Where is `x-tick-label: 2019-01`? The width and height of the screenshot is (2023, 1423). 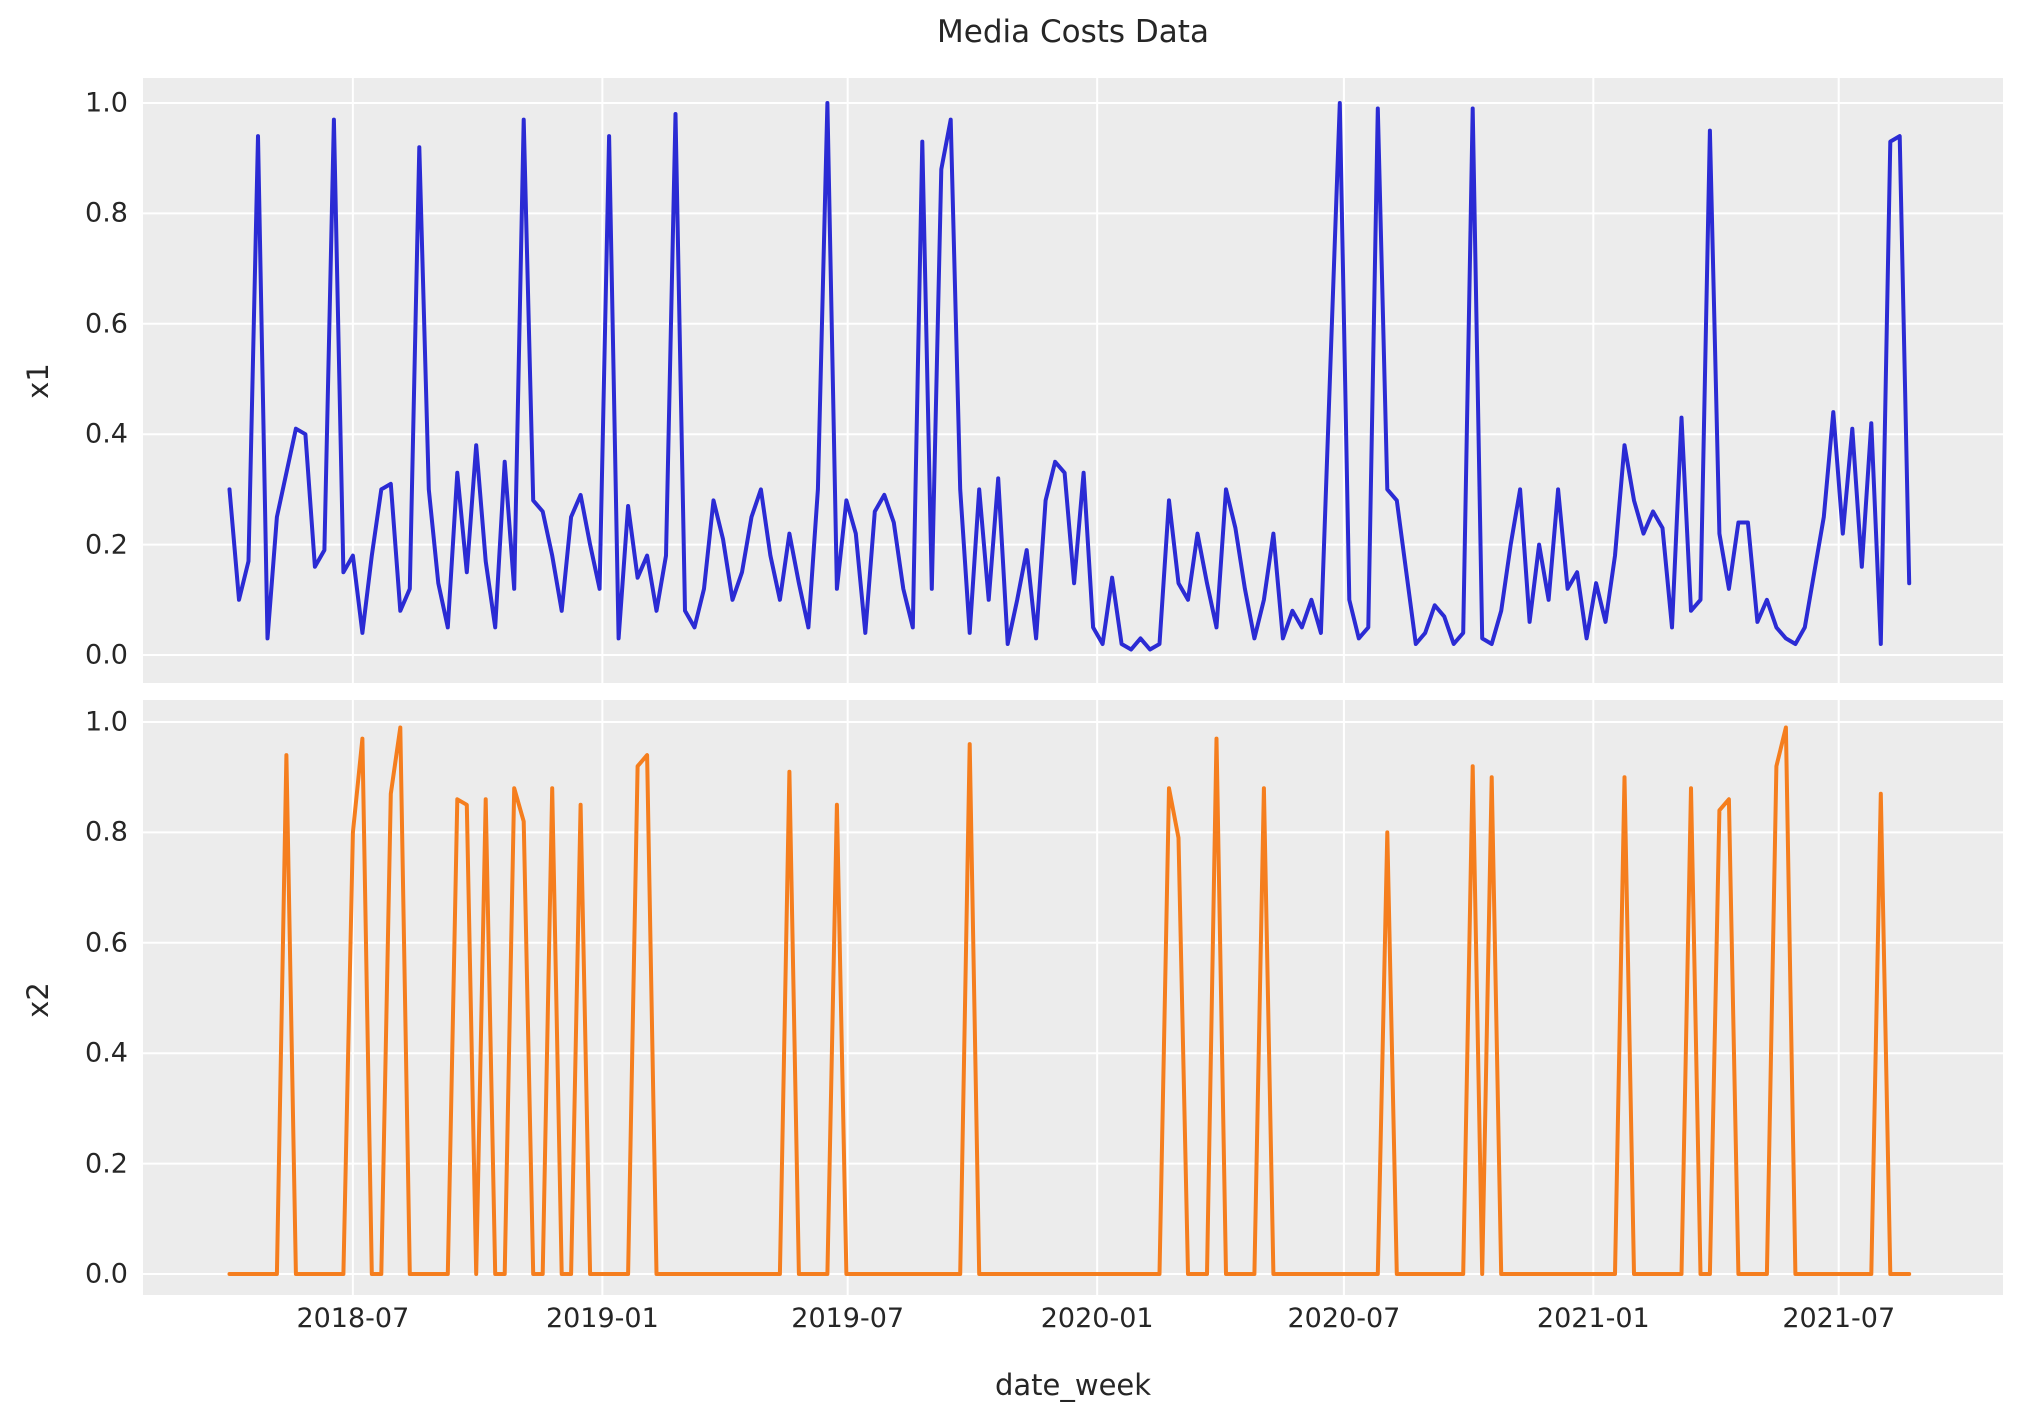
x-tick-label: 2019-01 is located at coordinates (602, 1318).